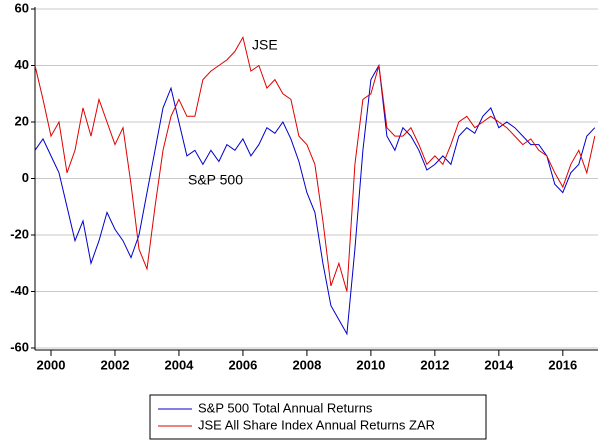  Describe the element at coordinates (22, 64) in the screenshot. I see `y-tick-label: 40` at that location.